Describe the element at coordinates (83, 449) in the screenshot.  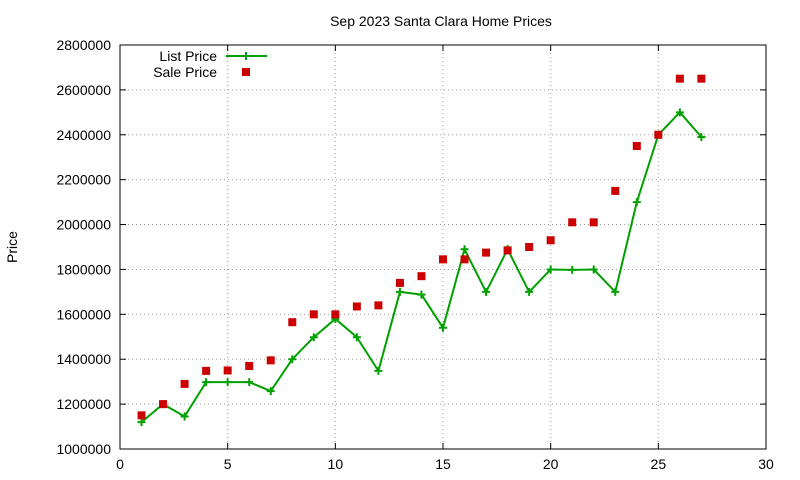
I see `y-tick-label: 1000000` at that location.